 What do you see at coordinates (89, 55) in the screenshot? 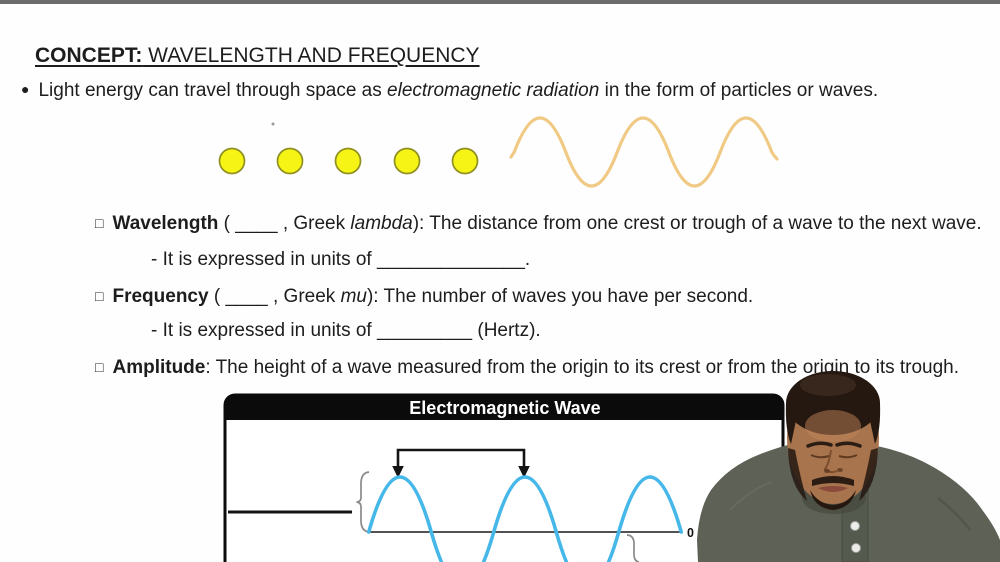
I see `concept-label: CONCEPT:` at bounding box center [89, 55].